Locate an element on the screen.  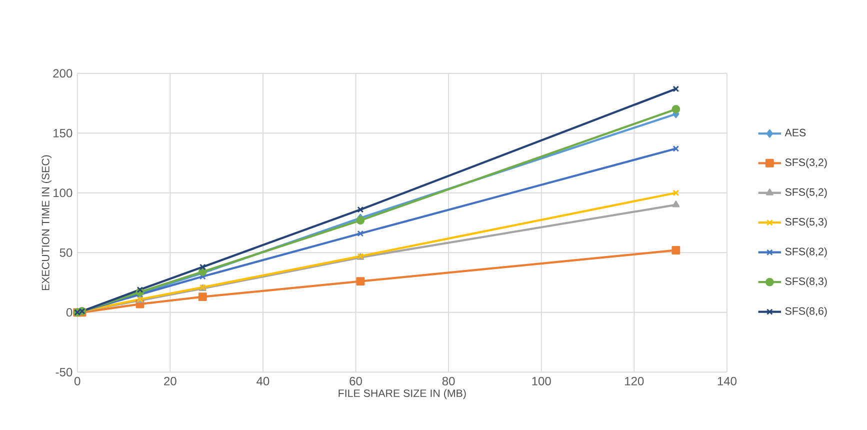
x-tick-label: 0 is located at coordinates (77, 381).